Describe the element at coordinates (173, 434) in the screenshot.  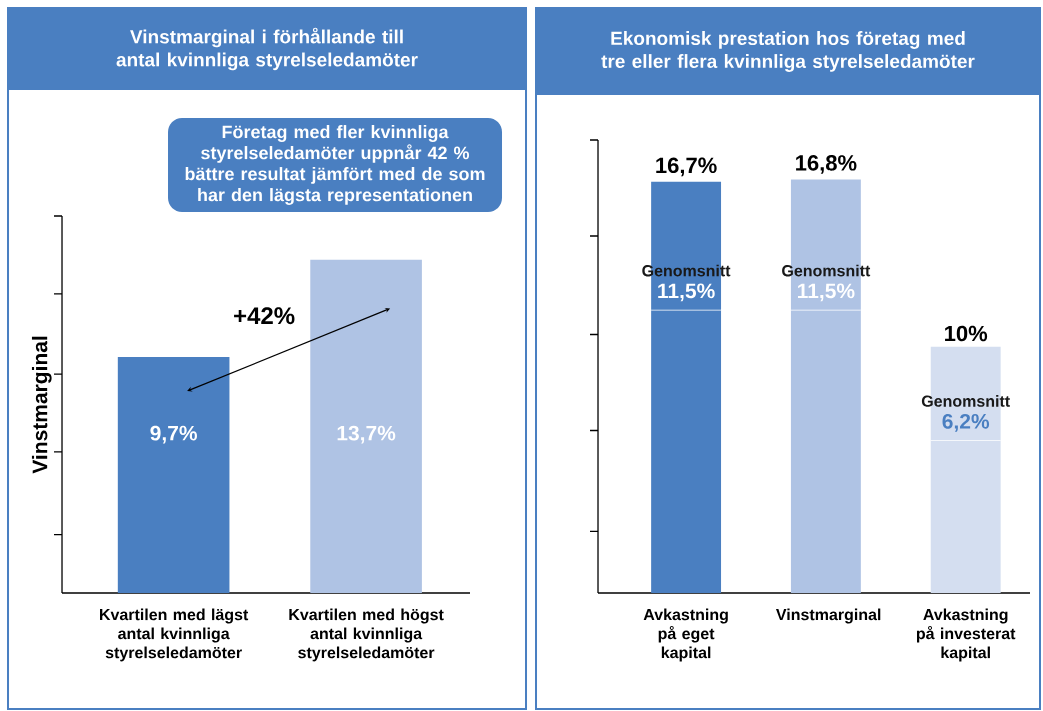
I see `data-label: 9,7%` at that location.